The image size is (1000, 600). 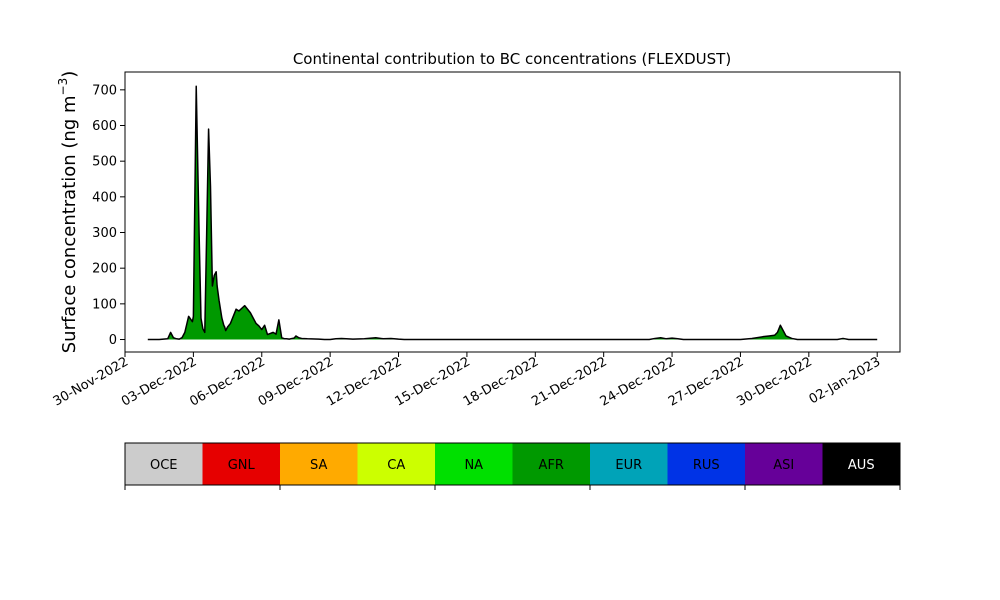 What do you see at coordinates (638, 381) in the screenshot?
I see `x-tick-label-24-Dec-2022: 24-Dec-2022` at bounding box center [638, 381].